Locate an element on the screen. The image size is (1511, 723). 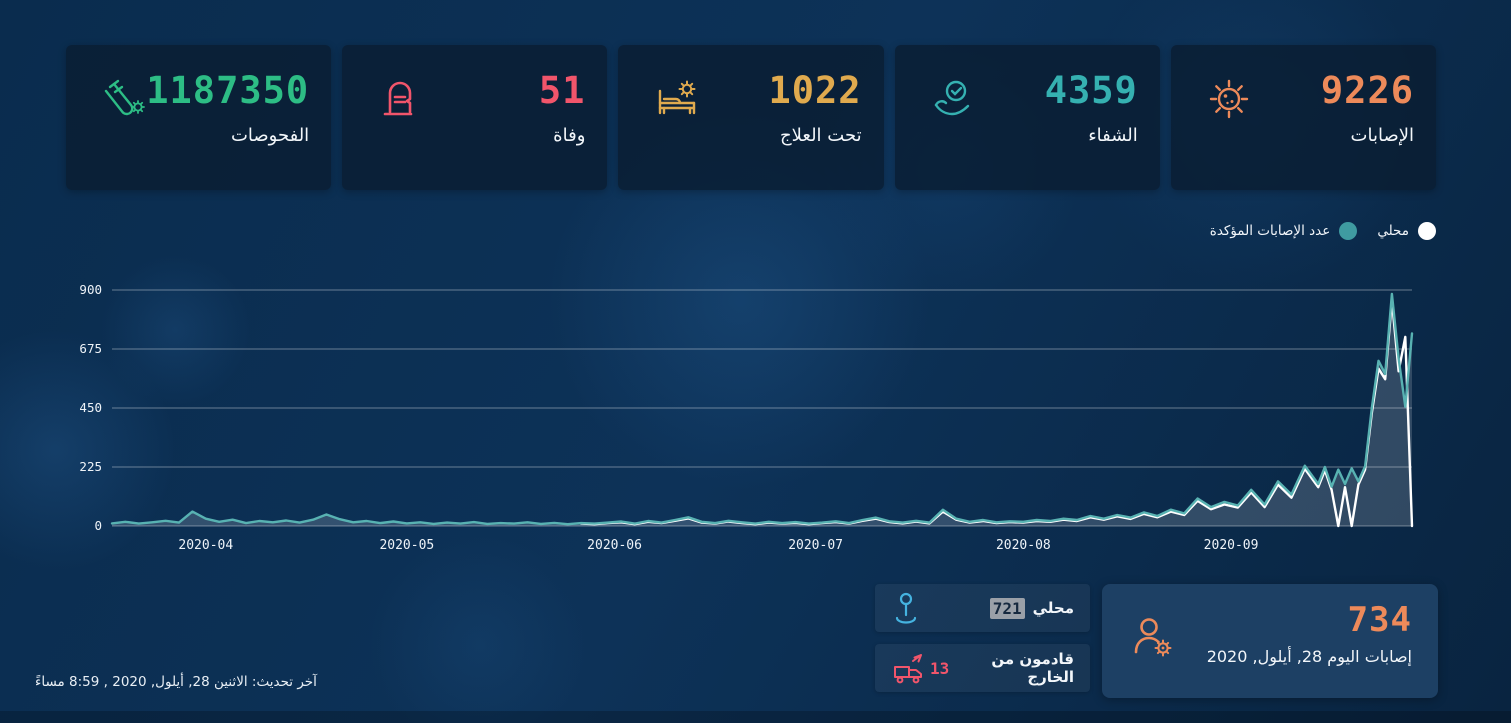
svg-text: 675 is located at coordinates (90, 348).